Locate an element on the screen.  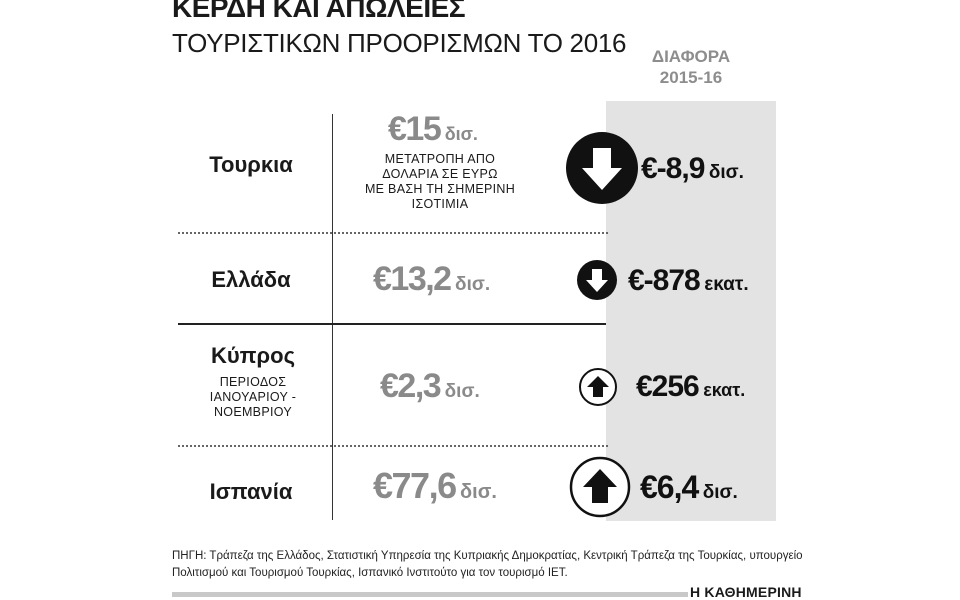
chart-subtitle: ΤΟΥΡΙΣΤΙΚΩΝ ΠΡΟΟΡΙΣΜΩΝ ΤΟ 2016 is located at coordinates (399, 43).